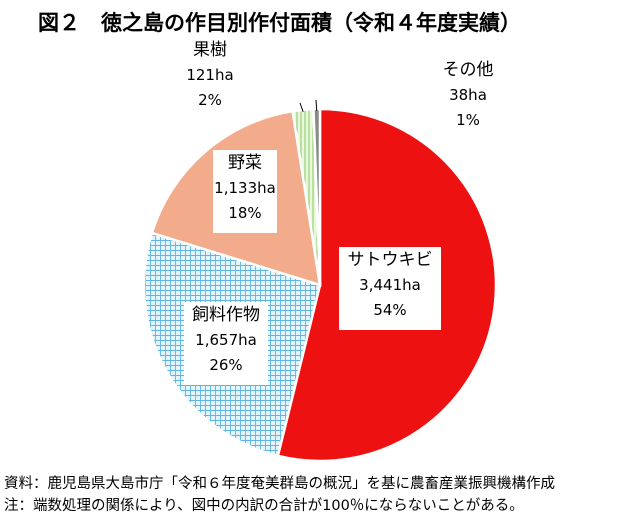  I want to click on label-name-果樹: 果樹, so click(210, 50).